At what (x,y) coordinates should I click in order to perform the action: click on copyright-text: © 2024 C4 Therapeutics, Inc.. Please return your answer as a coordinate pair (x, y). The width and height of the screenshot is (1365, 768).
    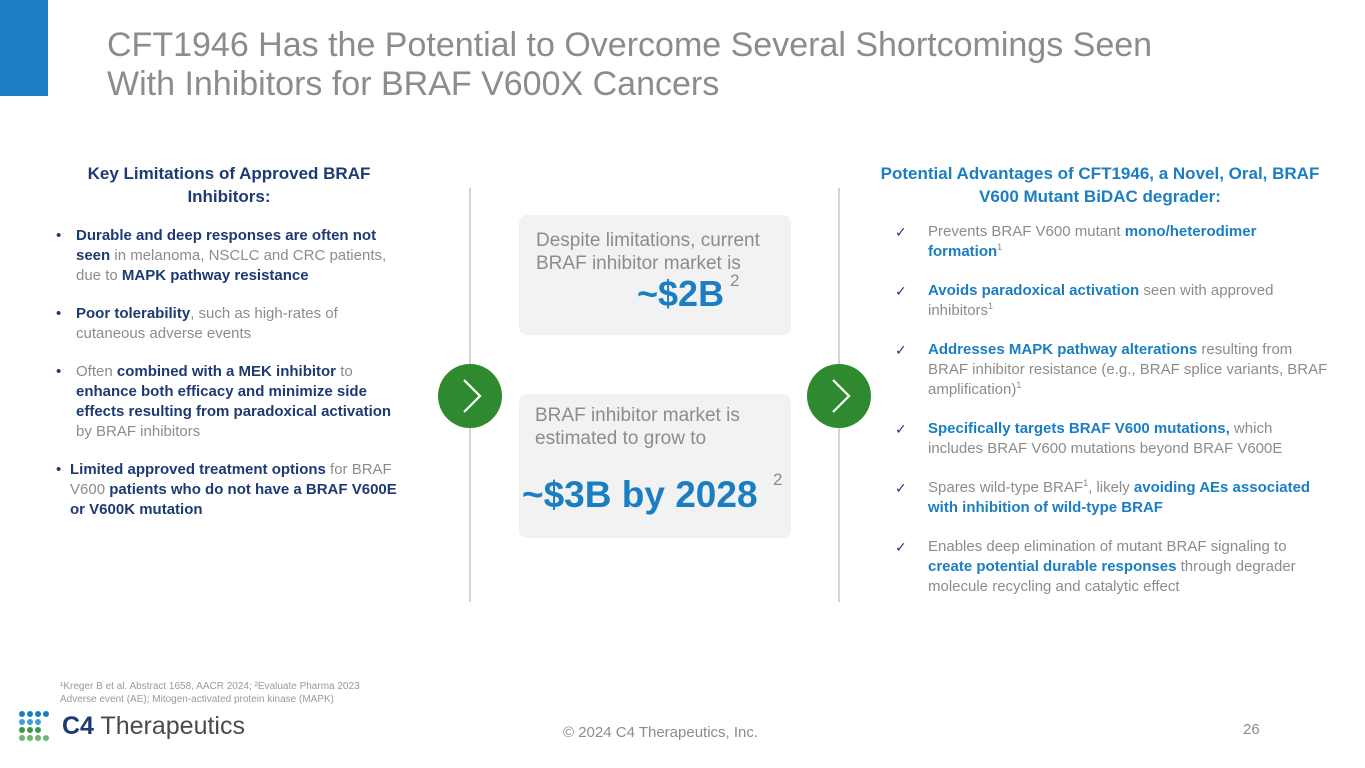
    Looking at the image, I should click on (661, 732).